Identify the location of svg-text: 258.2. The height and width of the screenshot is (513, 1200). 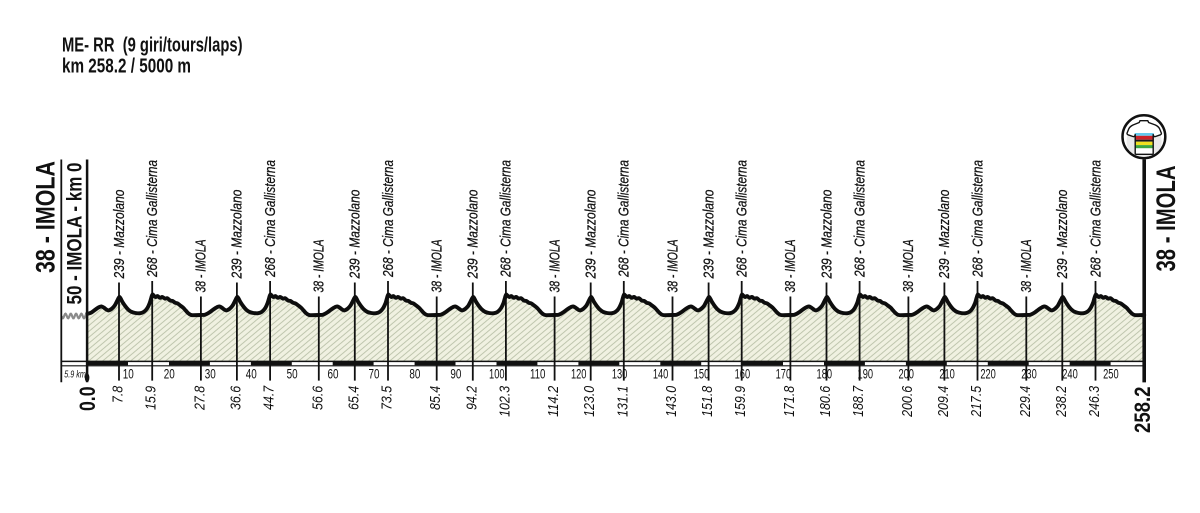
(1142, 410).